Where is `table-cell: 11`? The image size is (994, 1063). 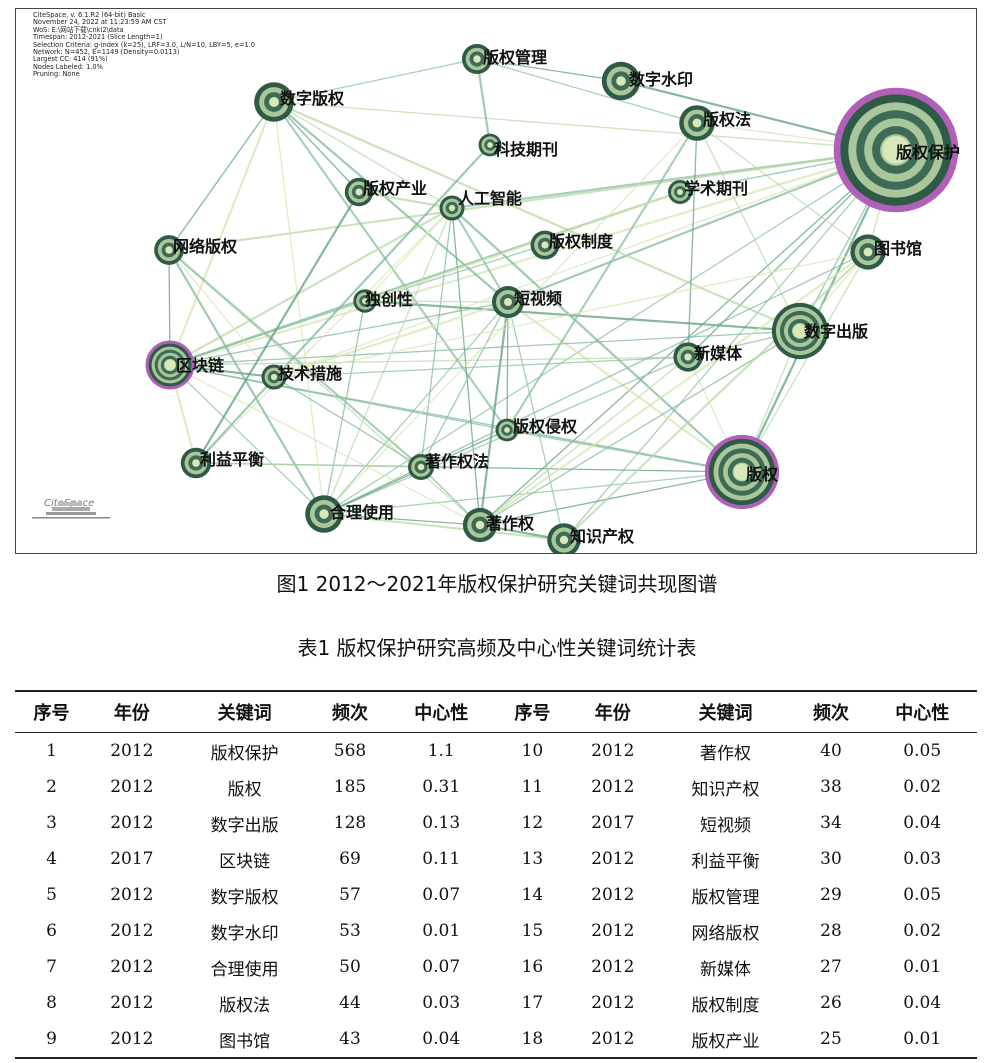
table-cell: 11 is located at coordinates (532, 787).